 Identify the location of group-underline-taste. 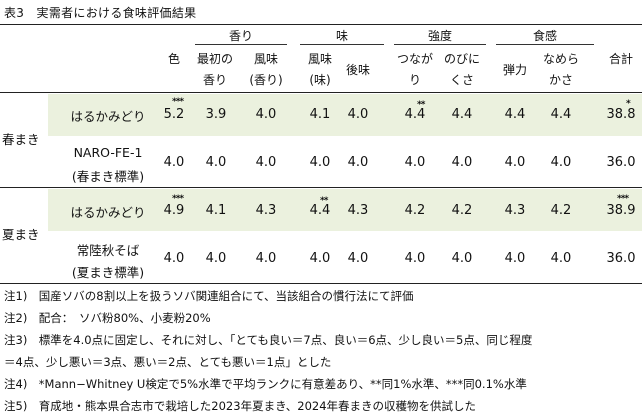
(342, 44).